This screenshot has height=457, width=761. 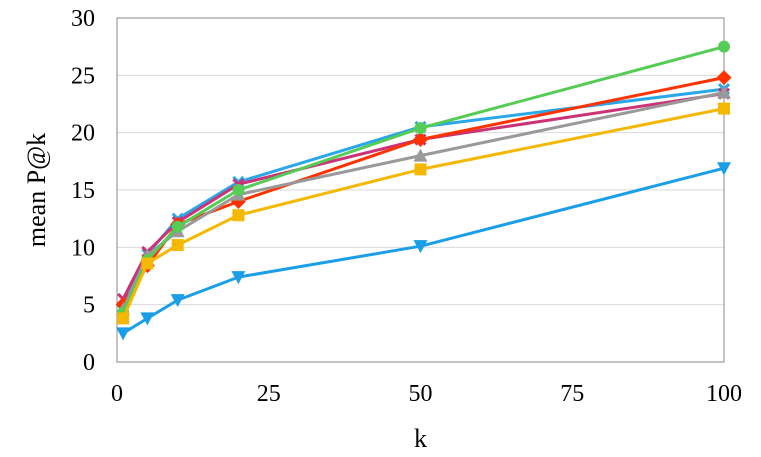 I want to click on y-tick-label-15: 15, so click(x=83, y=191).